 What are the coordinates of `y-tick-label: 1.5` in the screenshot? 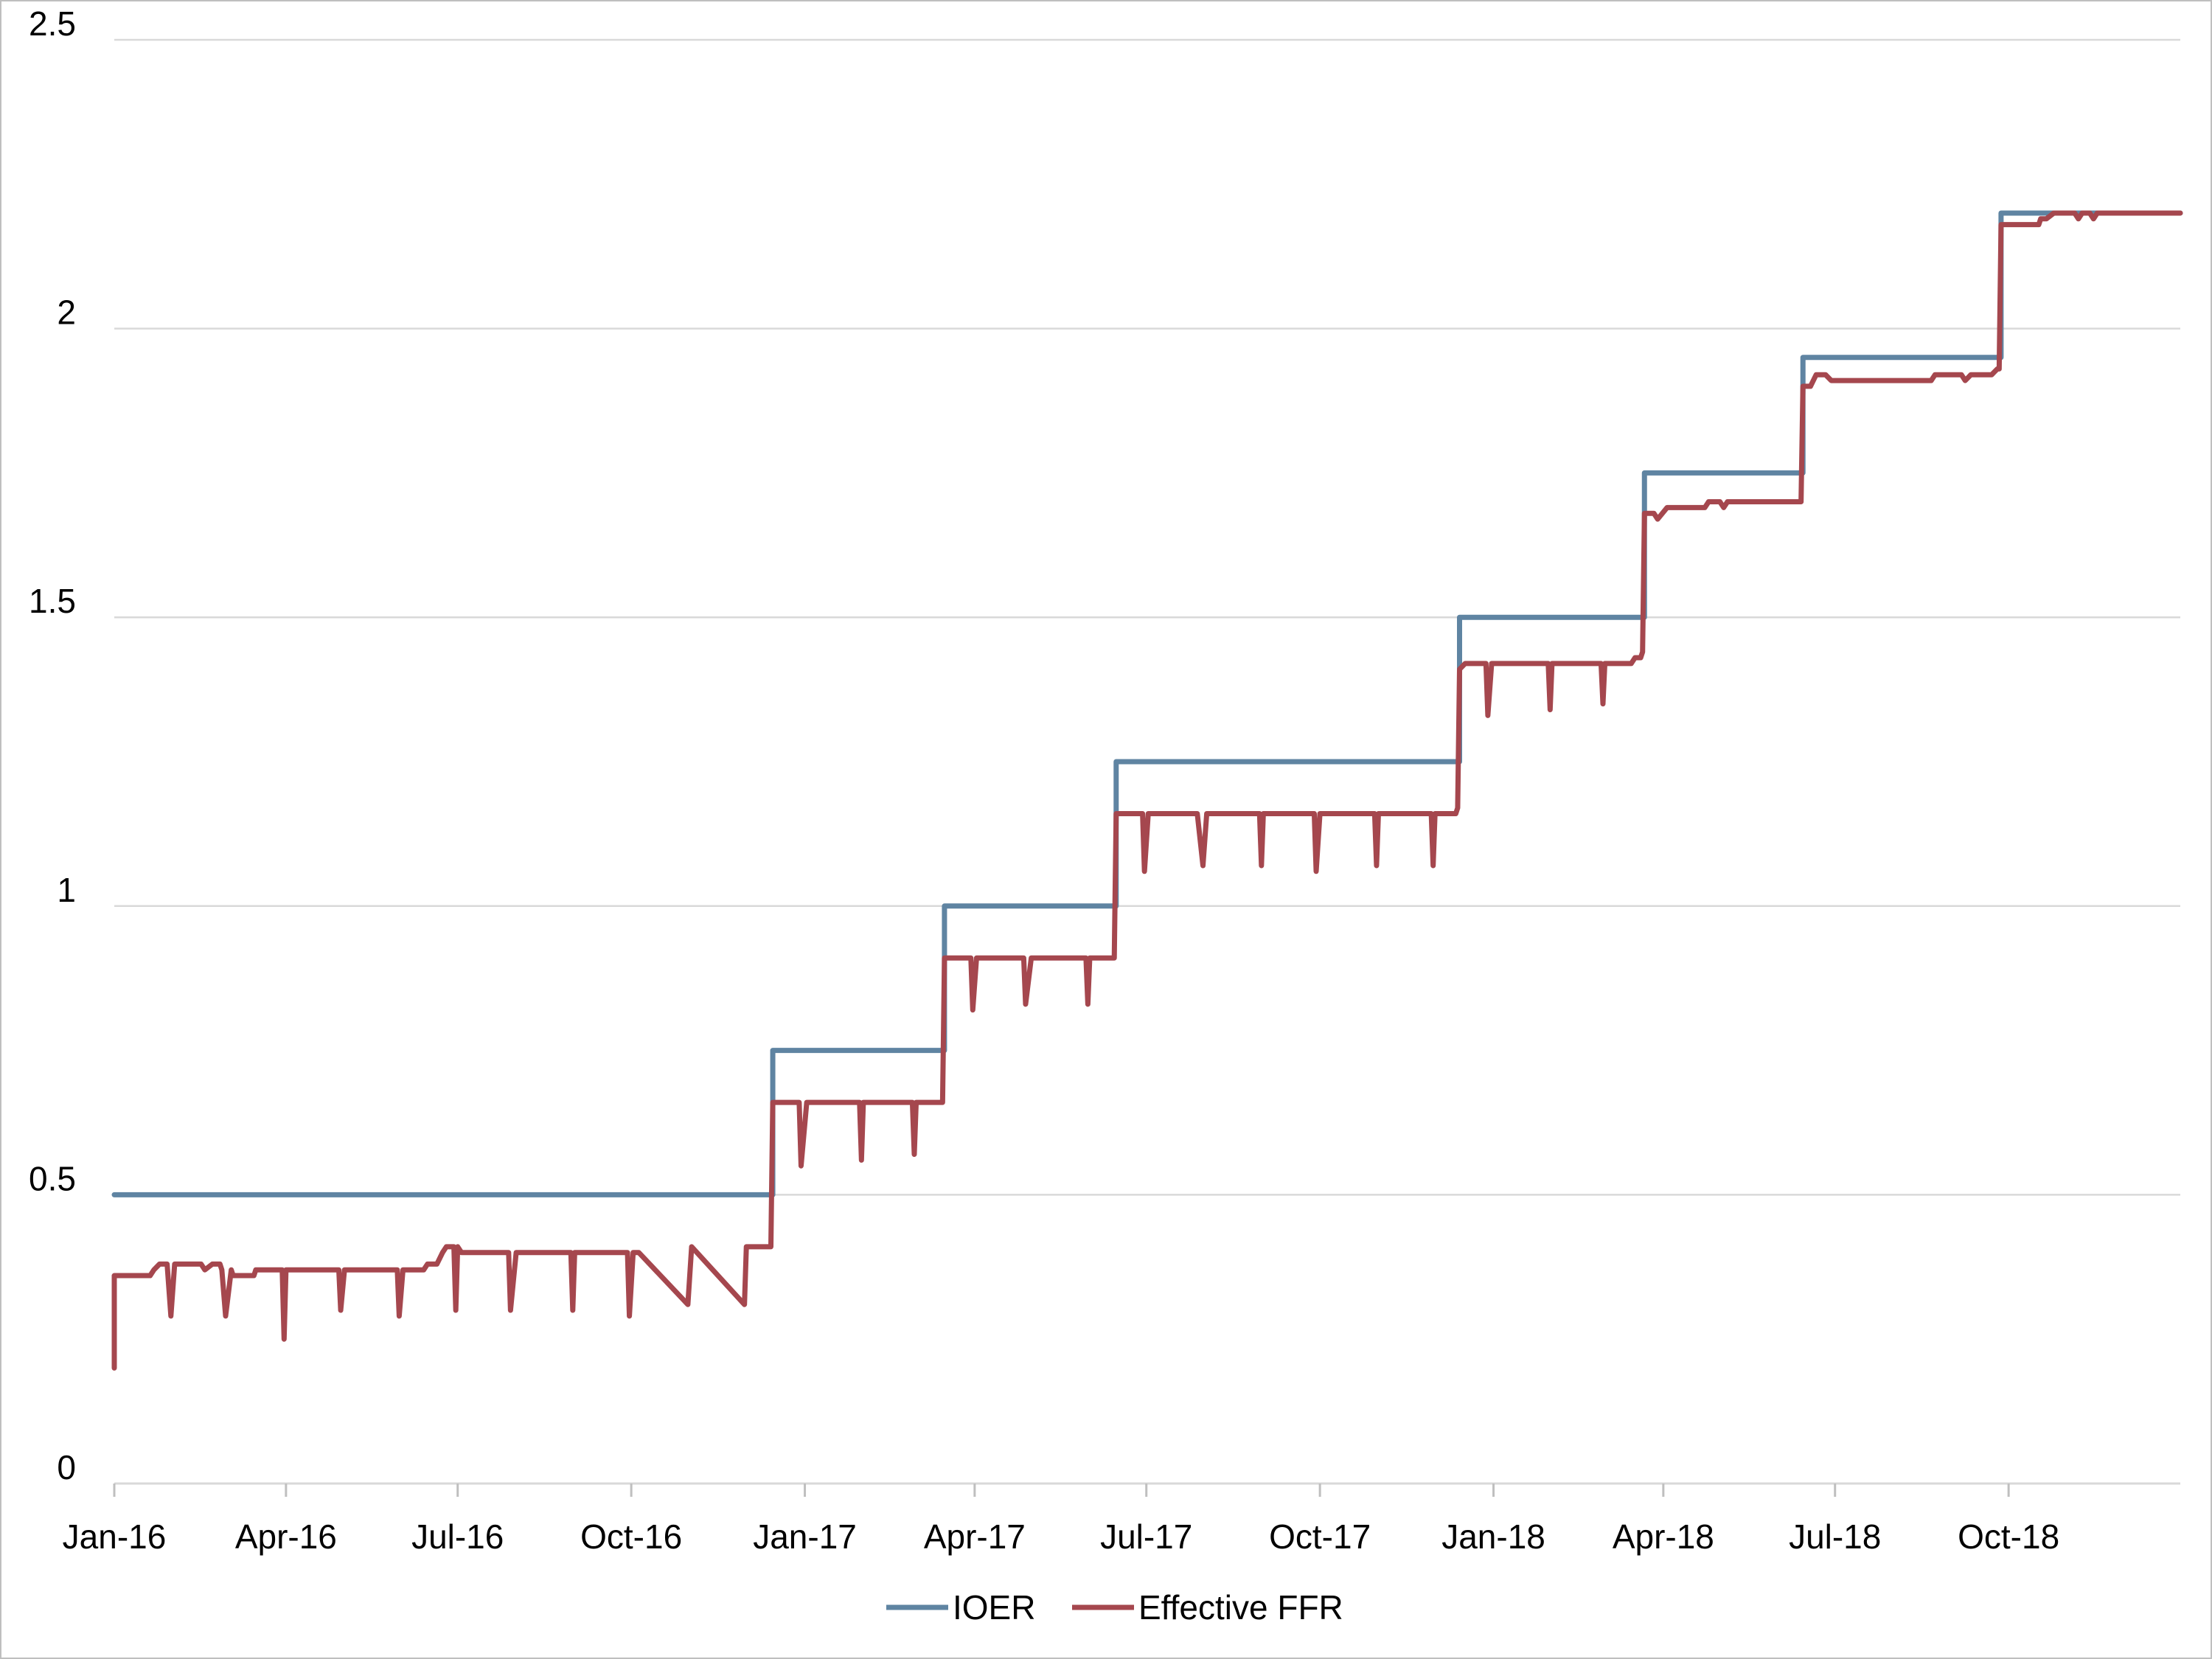 It's located at (52, 601).